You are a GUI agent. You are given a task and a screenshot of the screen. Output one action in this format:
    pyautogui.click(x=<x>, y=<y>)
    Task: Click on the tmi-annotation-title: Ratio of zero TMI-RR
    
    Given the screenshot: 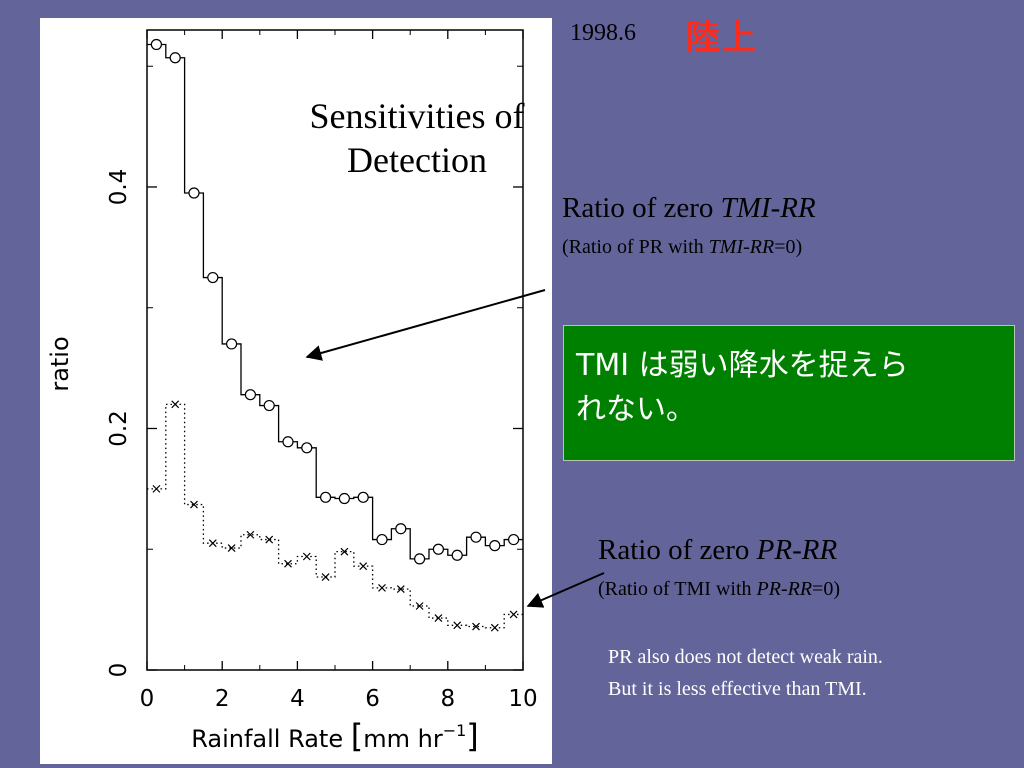 What is the action you would take?
    pyautogui.click(x=689, y=208)
    